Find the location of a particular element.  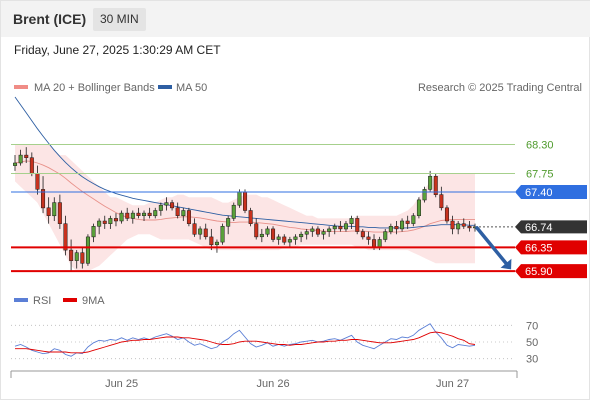

rsi-tick-label: 30 is located at coordinates (532, 360).